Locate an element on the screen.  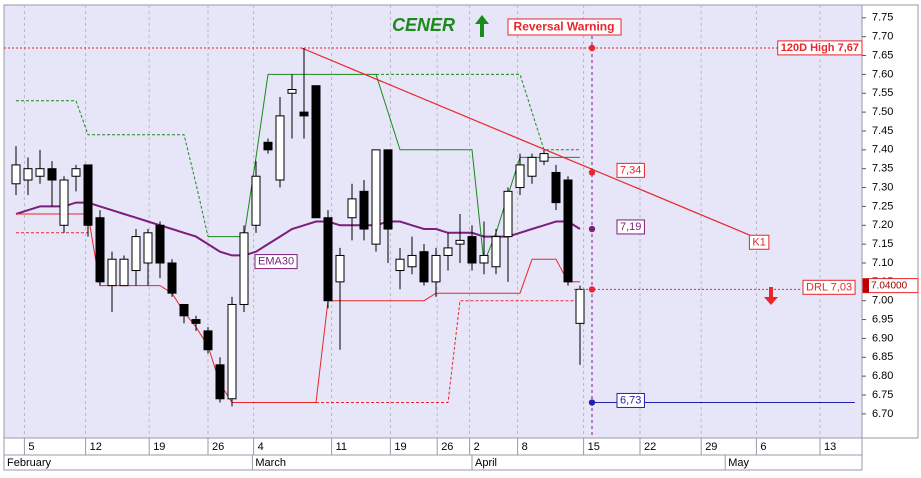
y-tick-label: 6.70 is located at coordinates (882, 414).